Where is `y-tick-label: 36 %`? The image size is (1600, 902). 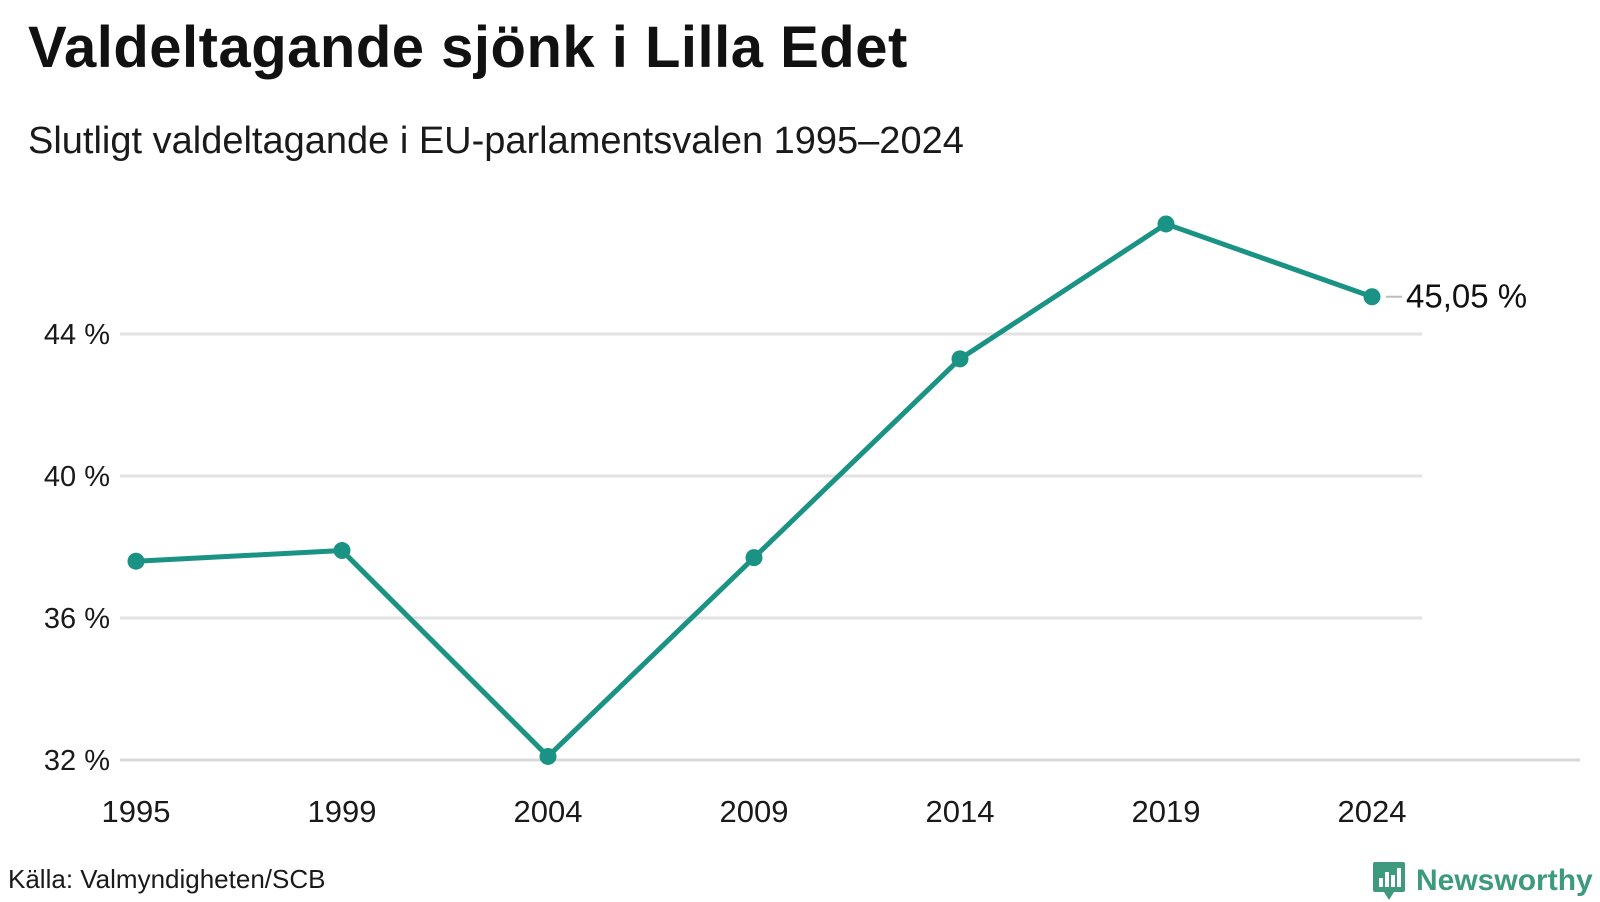 y-tick-label: 36 % is located at coordinates (77, 619).